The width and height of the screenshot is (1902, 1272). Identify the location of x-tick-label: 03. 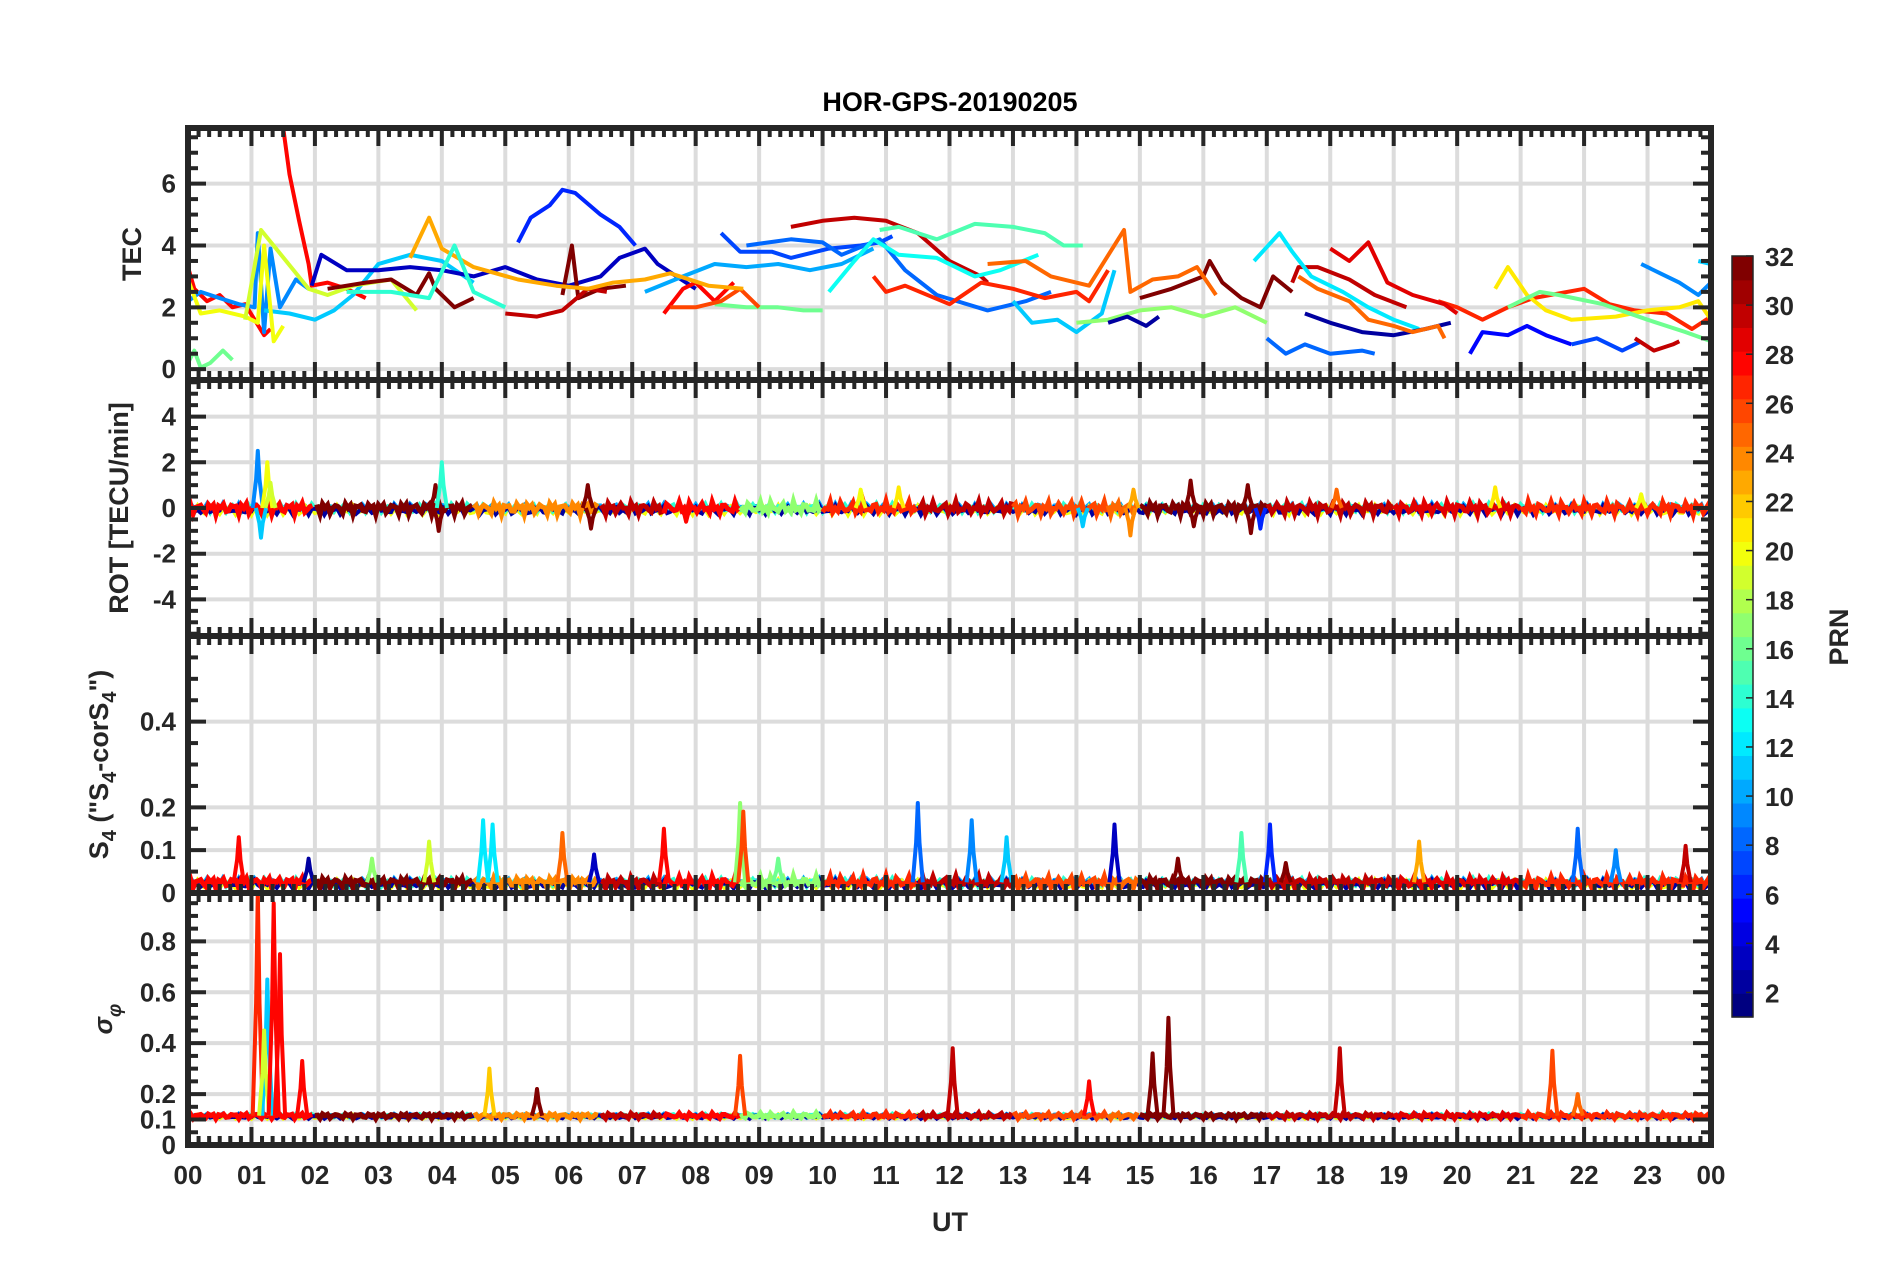
(378, 1175).